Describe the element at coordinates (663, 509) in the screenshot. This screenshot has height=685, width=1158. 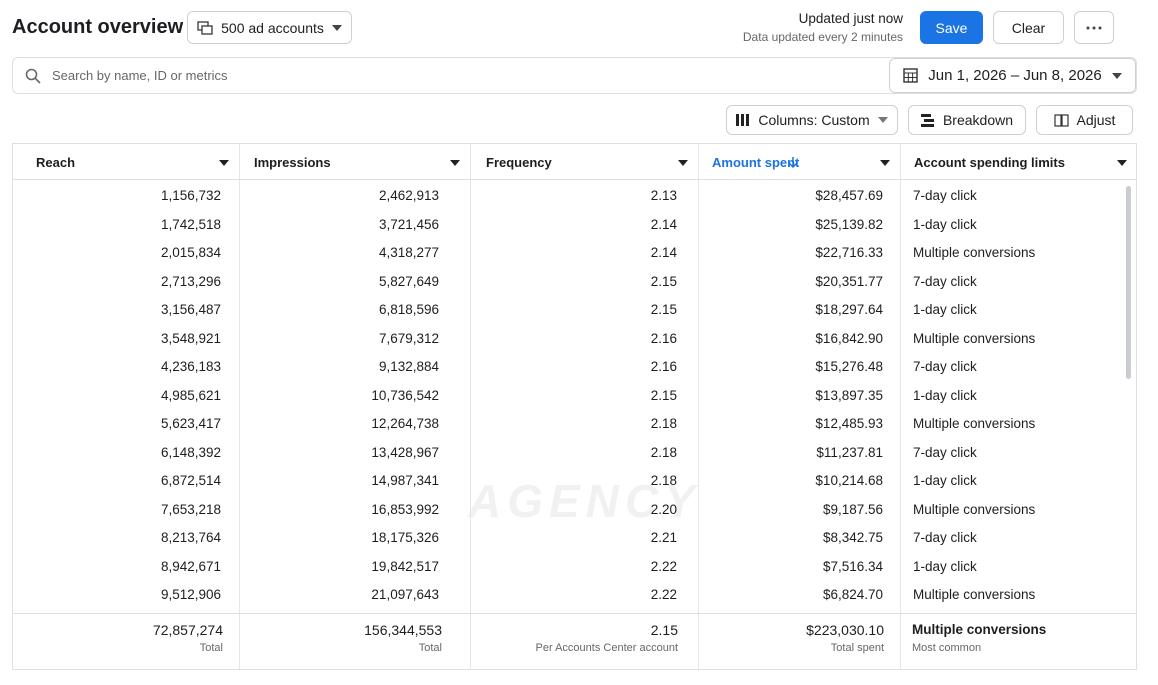
I see `table-cell: 2.20` at that location.